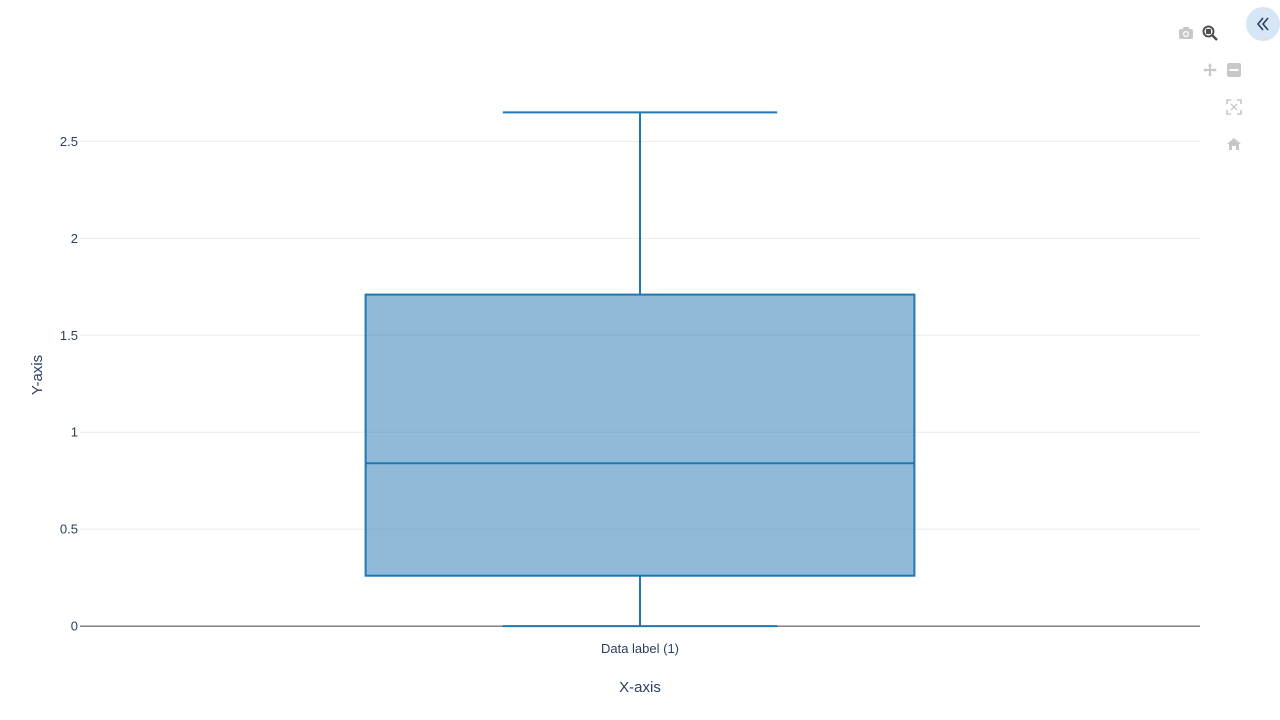 This screenshot has height=720, width=1280. Describe the element at coordinates (1225, 85) in the screenshot. I see `modebar` at that location.